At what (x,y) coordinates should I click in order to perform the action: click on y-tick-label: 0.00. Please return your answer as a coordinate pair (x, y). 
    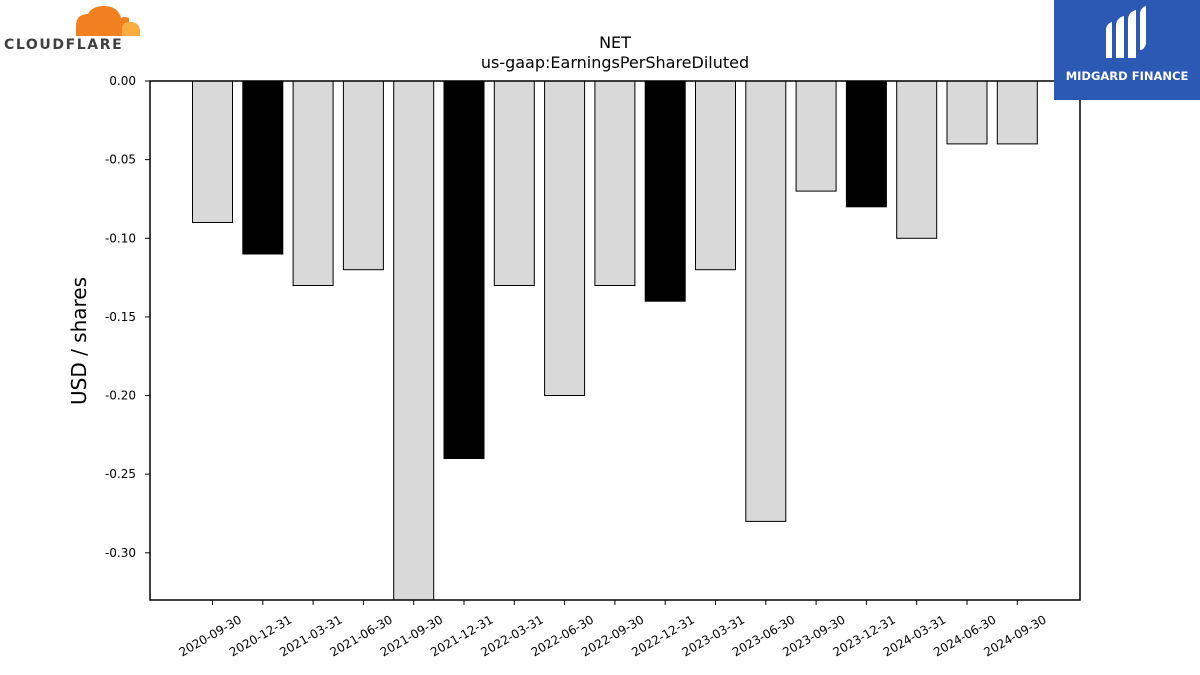
    Looking at the image, I should click on (122, 81).